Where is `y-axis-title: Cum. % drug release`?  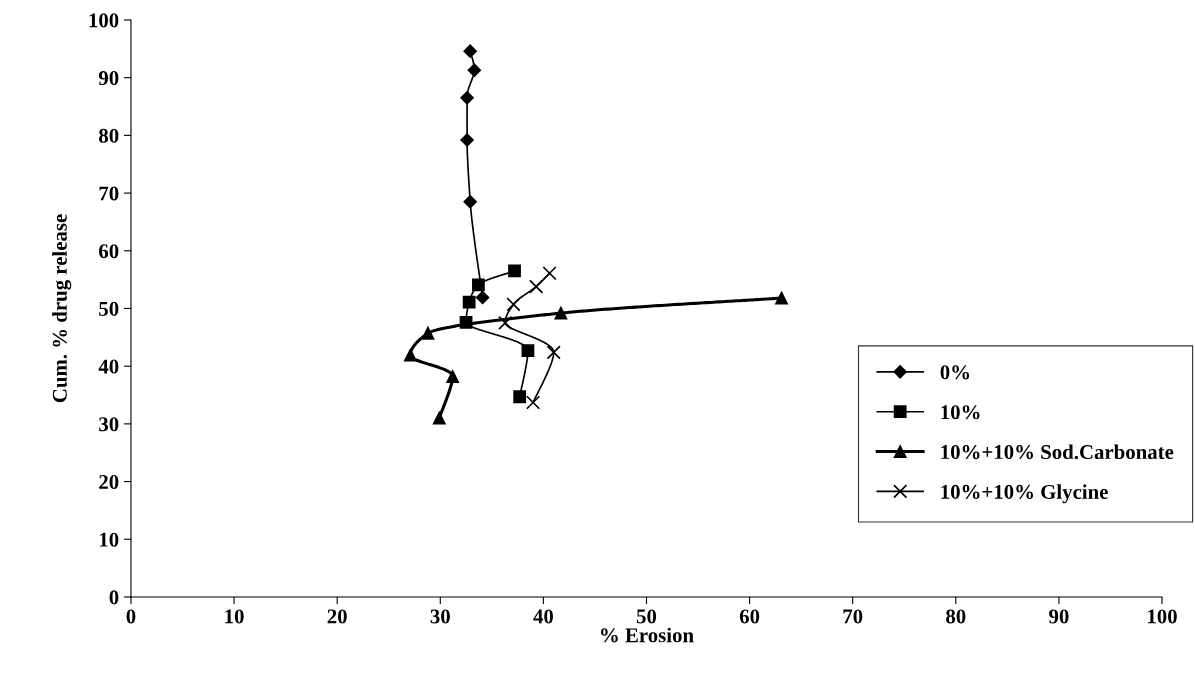
y-axis-title: Cum. % drug release is located at coordinates (62, 308).